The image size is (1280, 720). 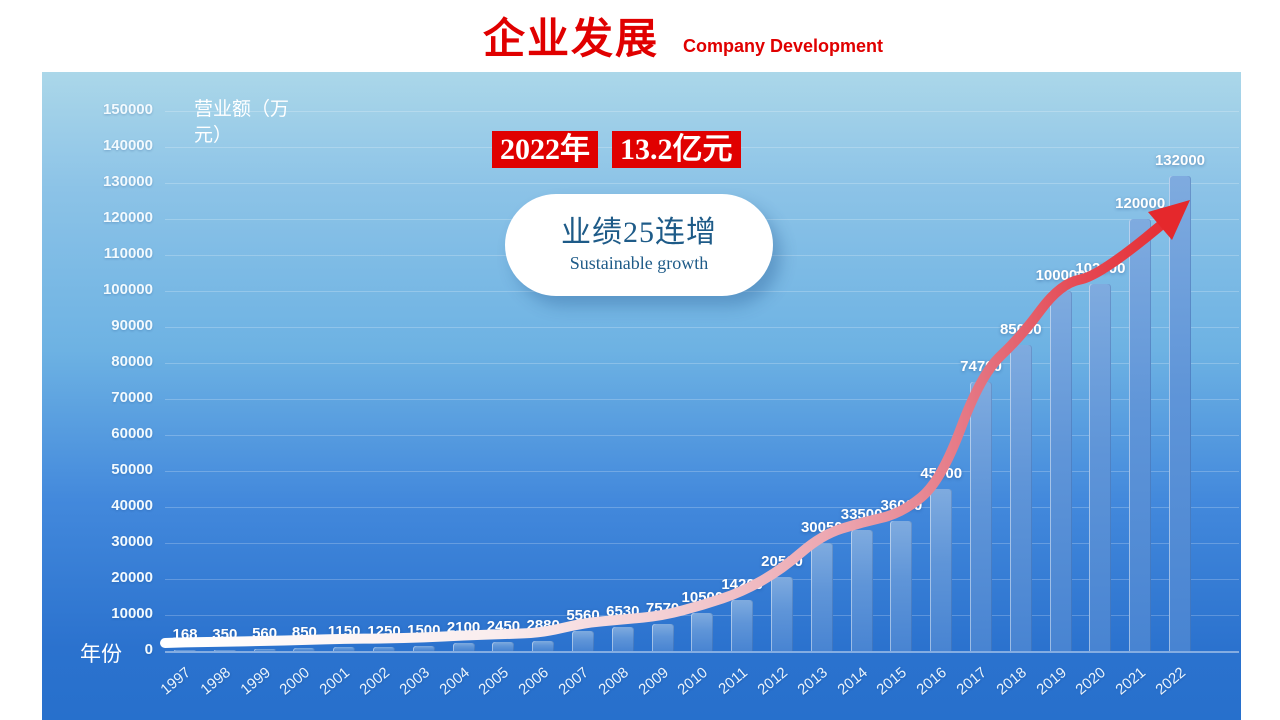 I want to click on bar-1998, so click(x=224, y=650).